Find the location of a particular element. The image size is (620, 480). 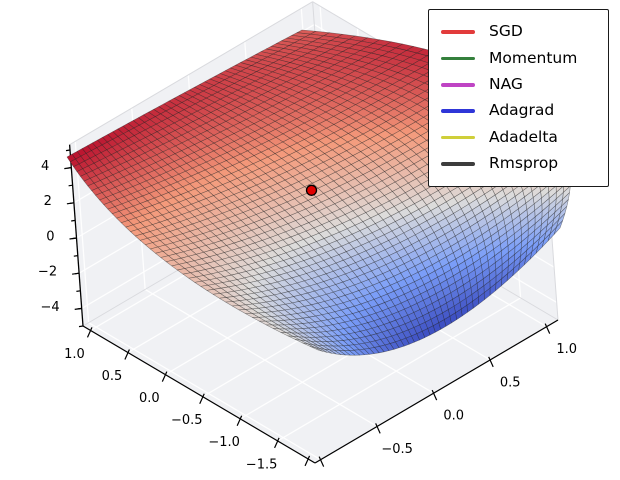

legend-item-nag: NAG is located at coordinates (518, 85).